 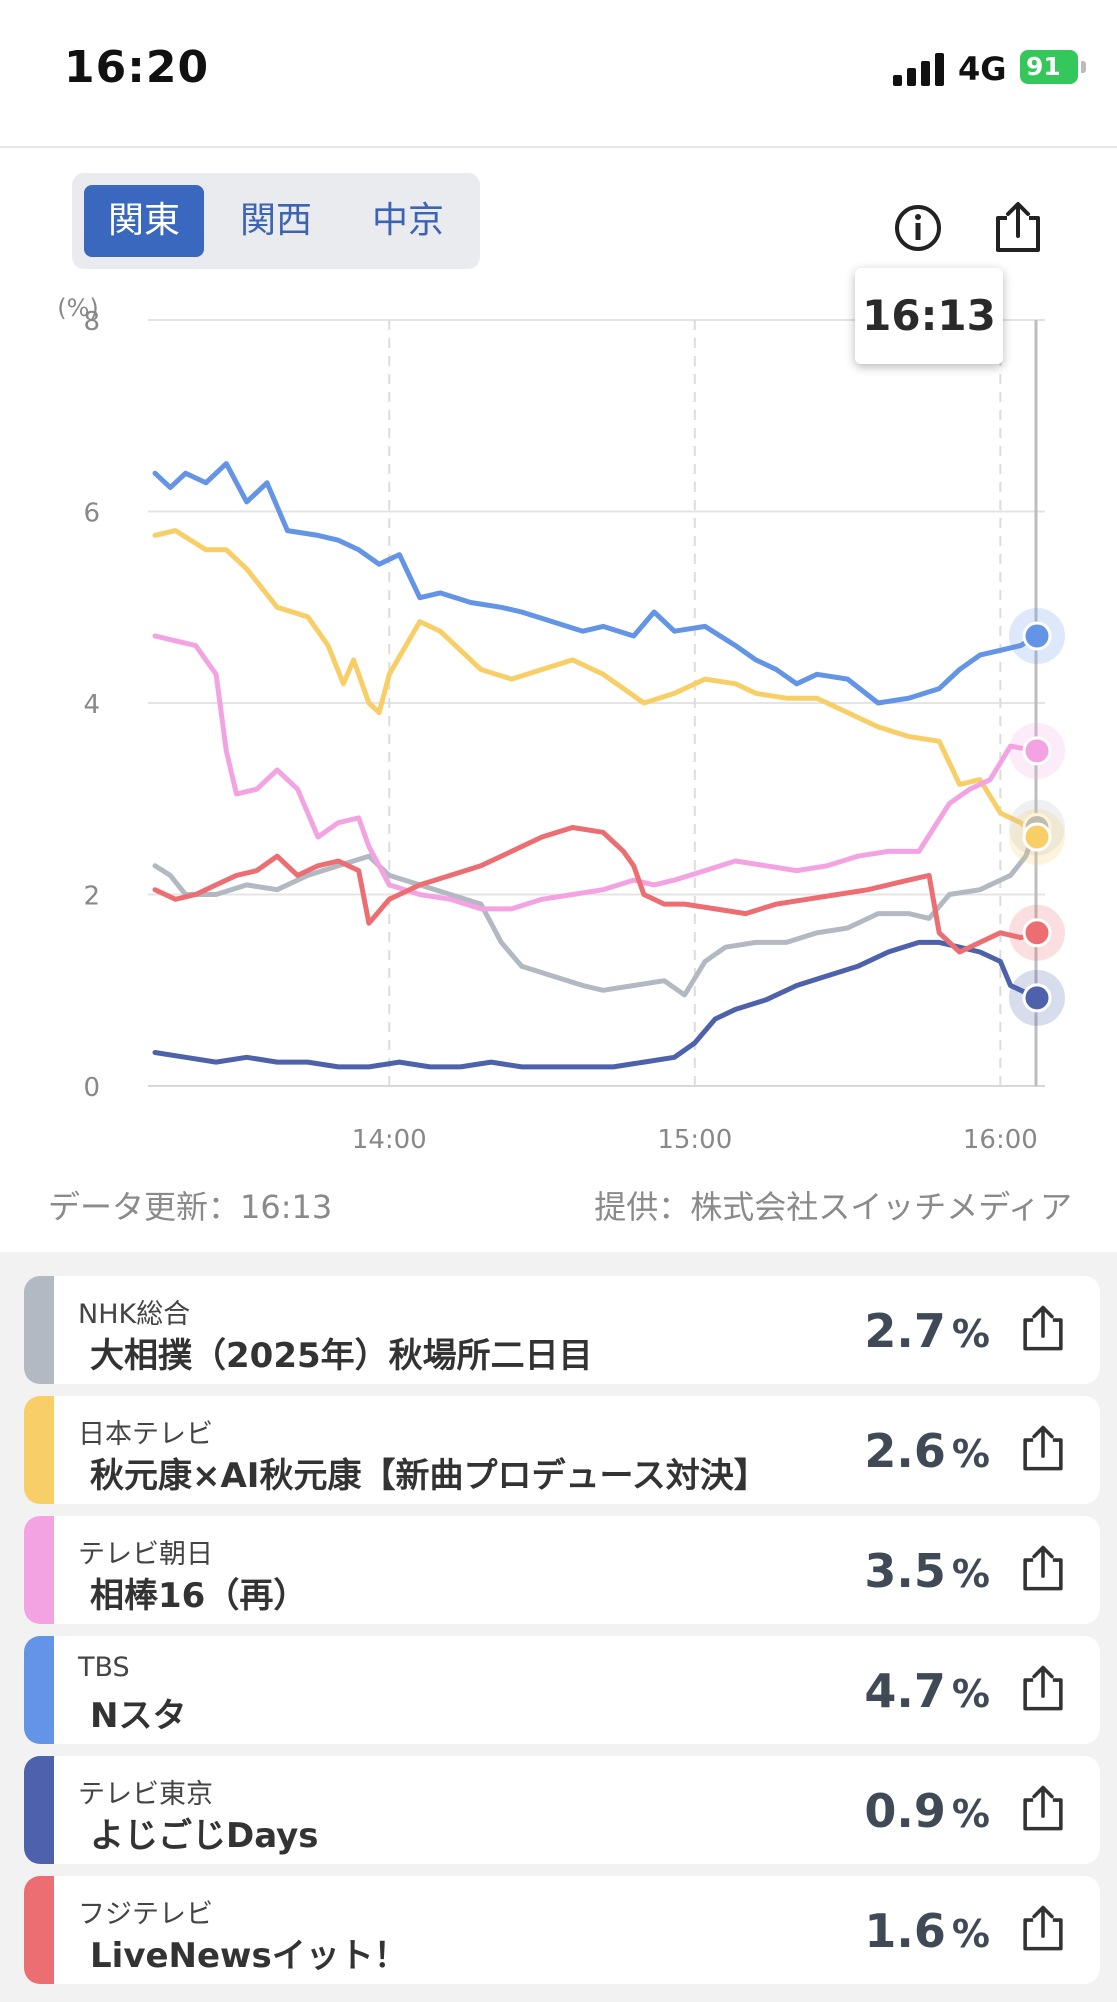 What do you see at coordinates (905, 1691) in the screenshot?
I see `rating-number: 4.7` at bounding box center [905, 1691].